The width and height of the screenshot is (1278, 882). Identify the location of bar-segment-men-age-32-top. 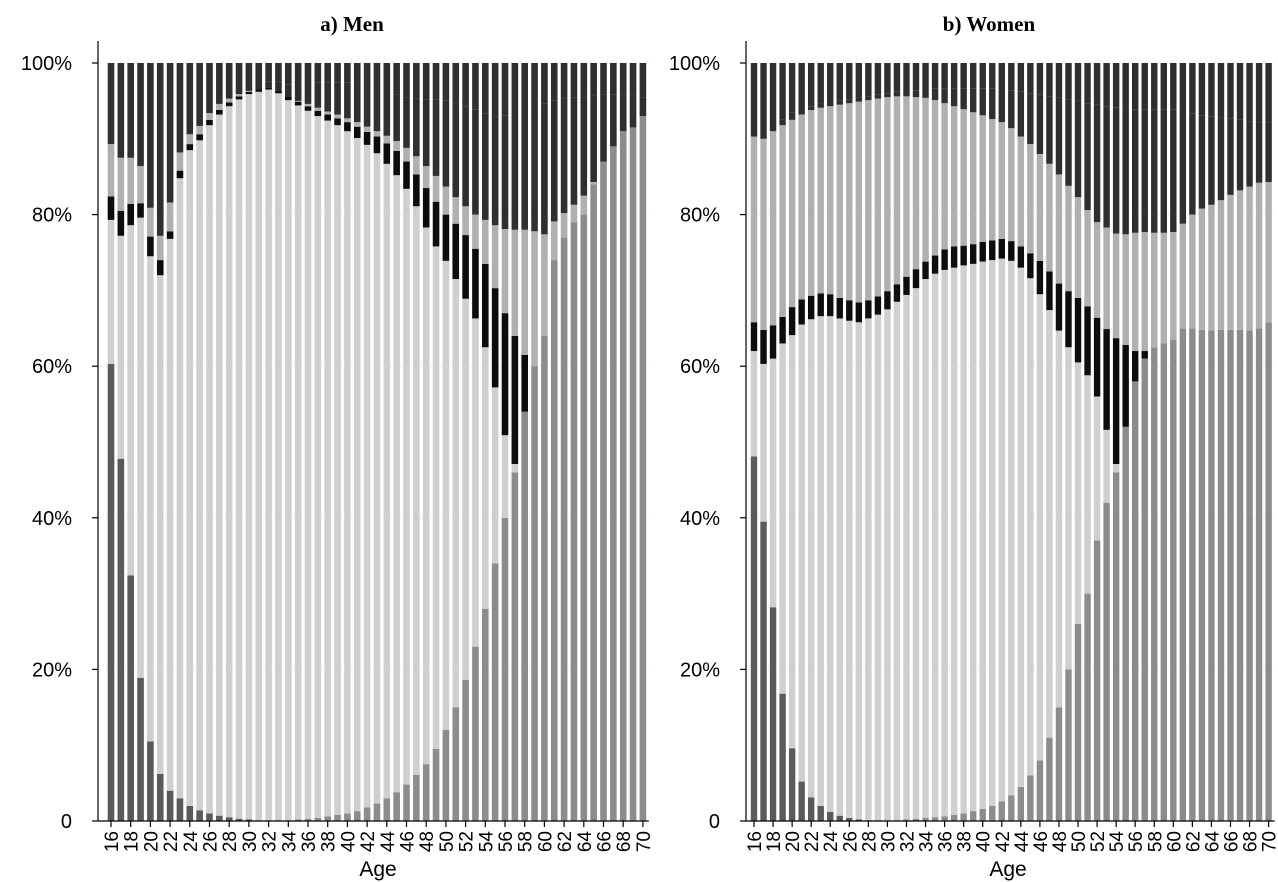
(268, 72).